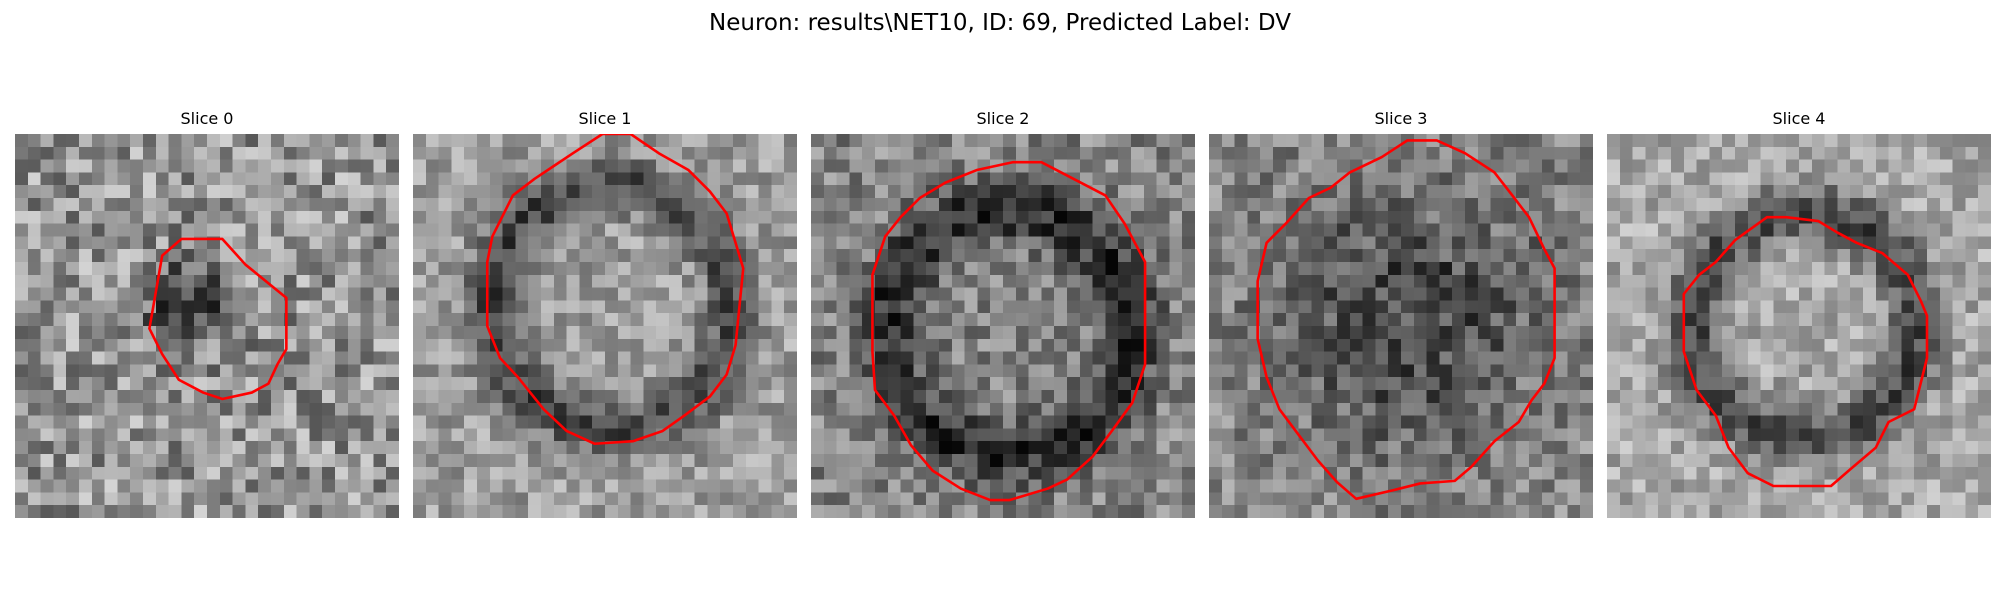 This screenshot has height=600, width=2000. Describe the element at coordinates (1799, 118) in the screenshot. I see `slice-title: Slice 4` at that location.